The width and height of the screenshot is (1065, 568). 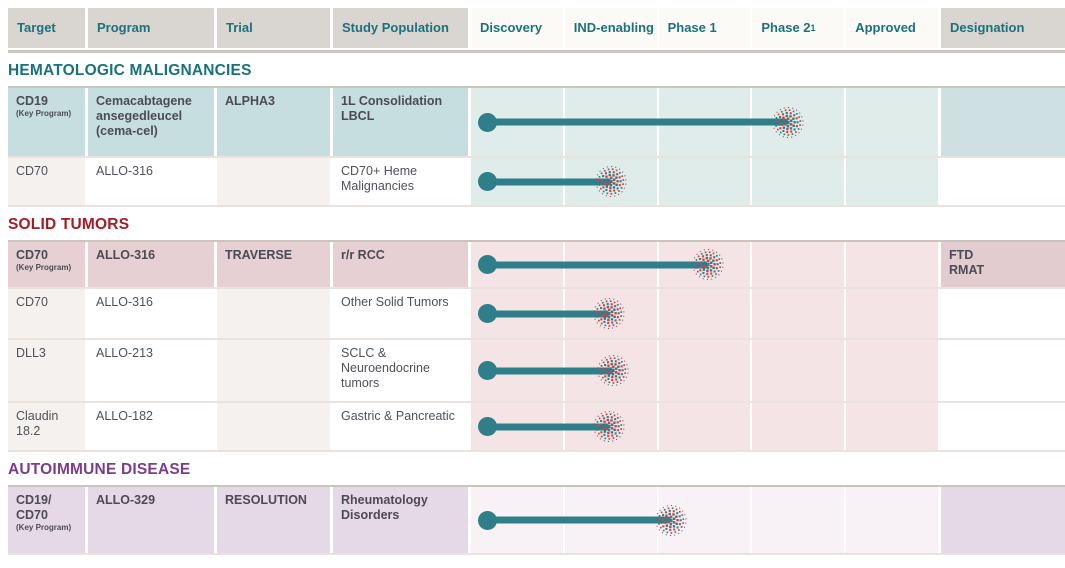 What do you see at coordinates (400, 520) in the screenshot?
I see `study-population-cell: Rheumatology Disorders` at bounding box center [400, 520].